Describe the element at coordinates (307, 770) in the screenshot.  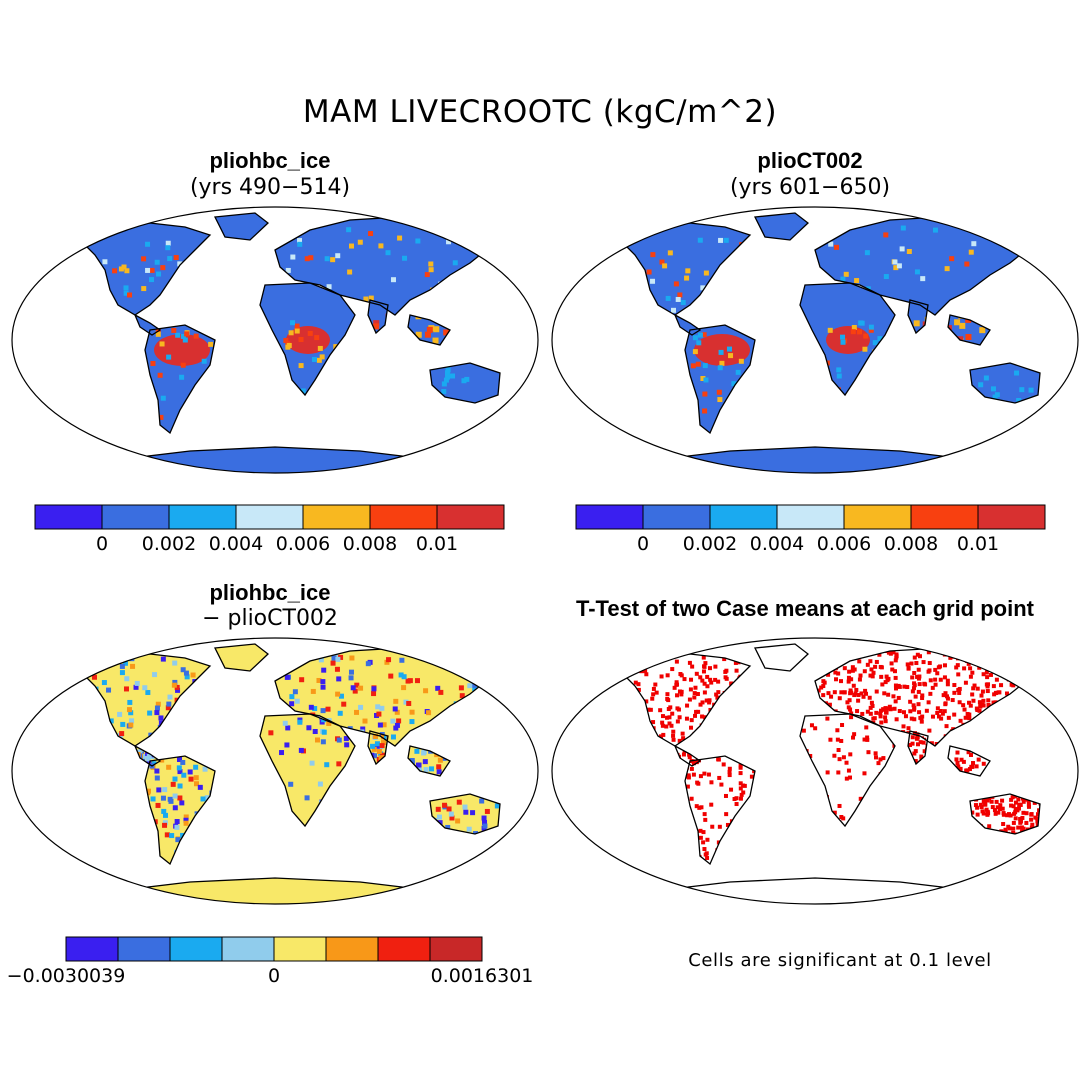
I see `coastline-africa` at that location.